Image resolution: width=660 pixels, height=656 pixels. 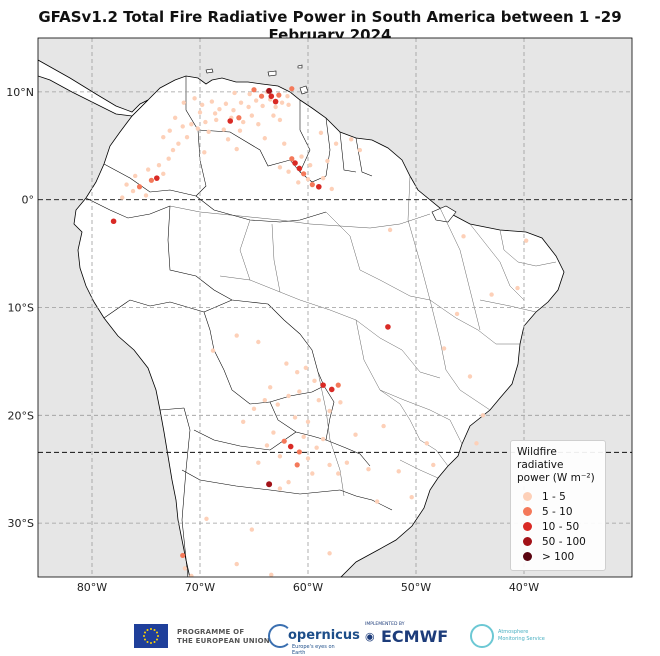 What do you see at coordinates (324, 635) in the screenshot?
I see `copernicus-text: opernicus` at bounding box center [324, 635].